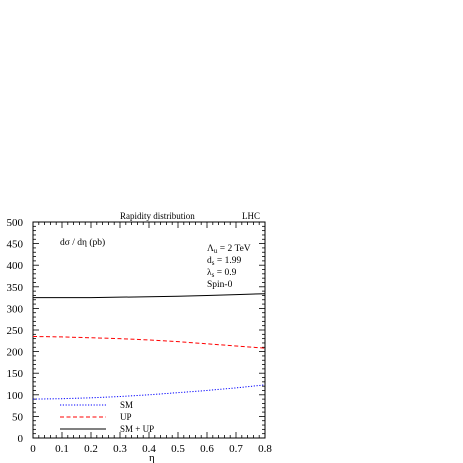 This screenshot has height=463, width=463. Describe the element at coordinates (15, 245) in the screenshot. I see `y-tick-label: 450` at that location.